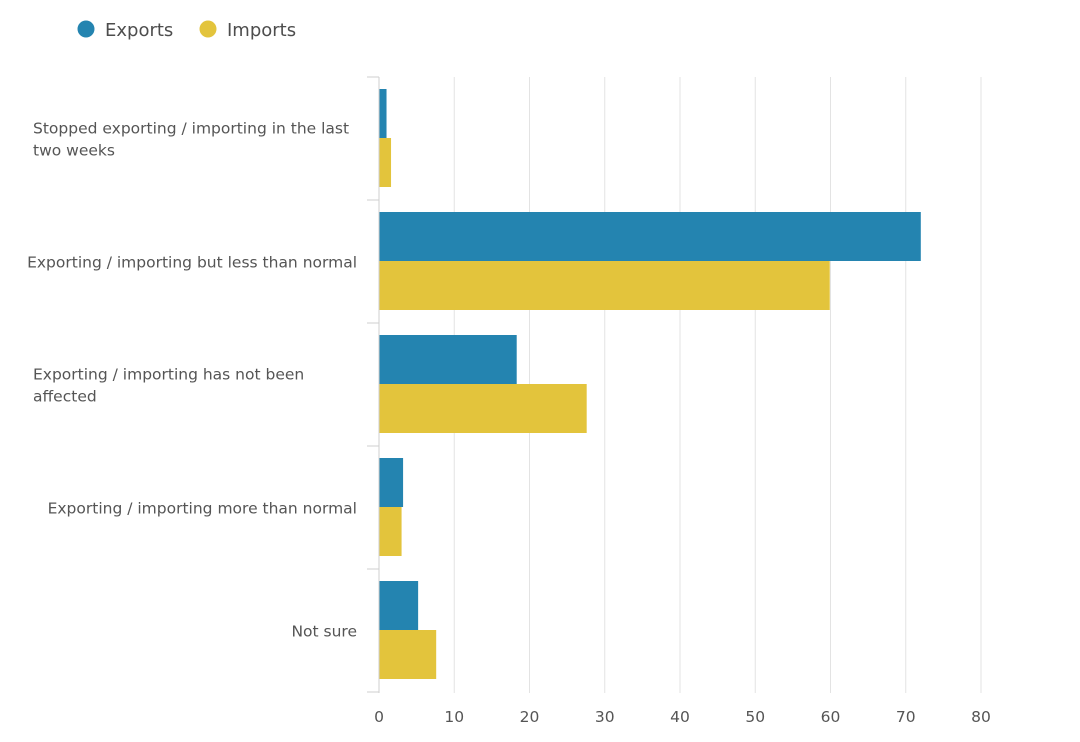 The height and width of the screenshot is (742, 1080). Describe the element at coordinates (755, 717) in the screenshot. I see `x-tick-label: 50` at that location.